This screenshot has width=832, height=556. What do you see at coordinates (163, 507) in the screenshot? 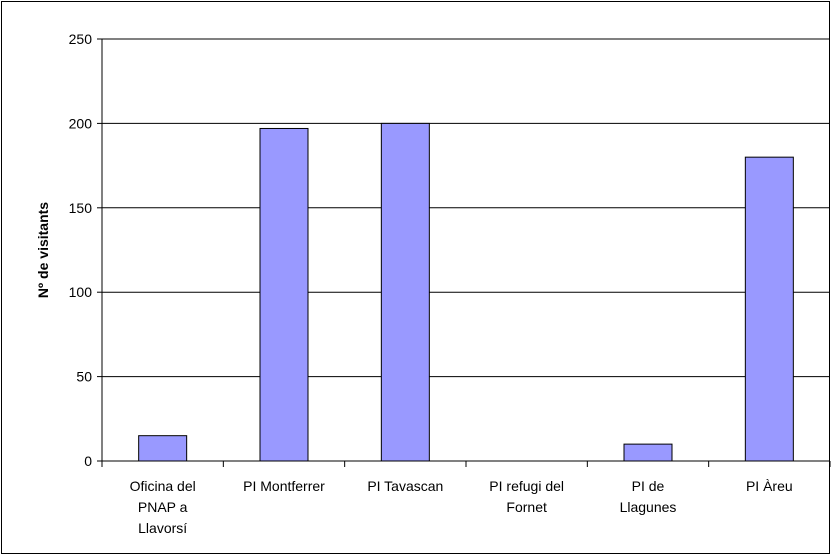
I see `x-tick-label: Oficina del PNAP a Llavorsí` at bounding box center [163, 507].